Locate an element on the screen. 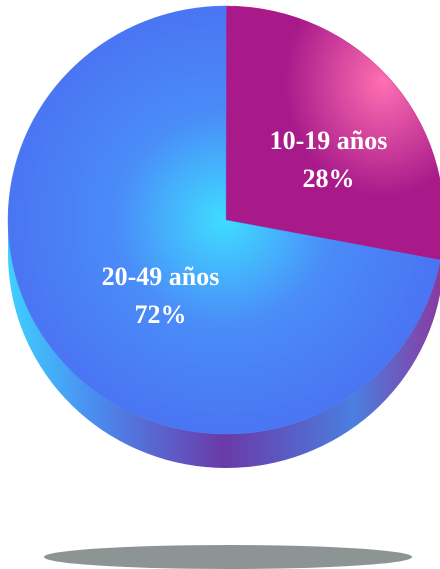 The height and width of the screenshot is (569, 440). slice-label: 20-49 años is located at coordinates (161, 276).